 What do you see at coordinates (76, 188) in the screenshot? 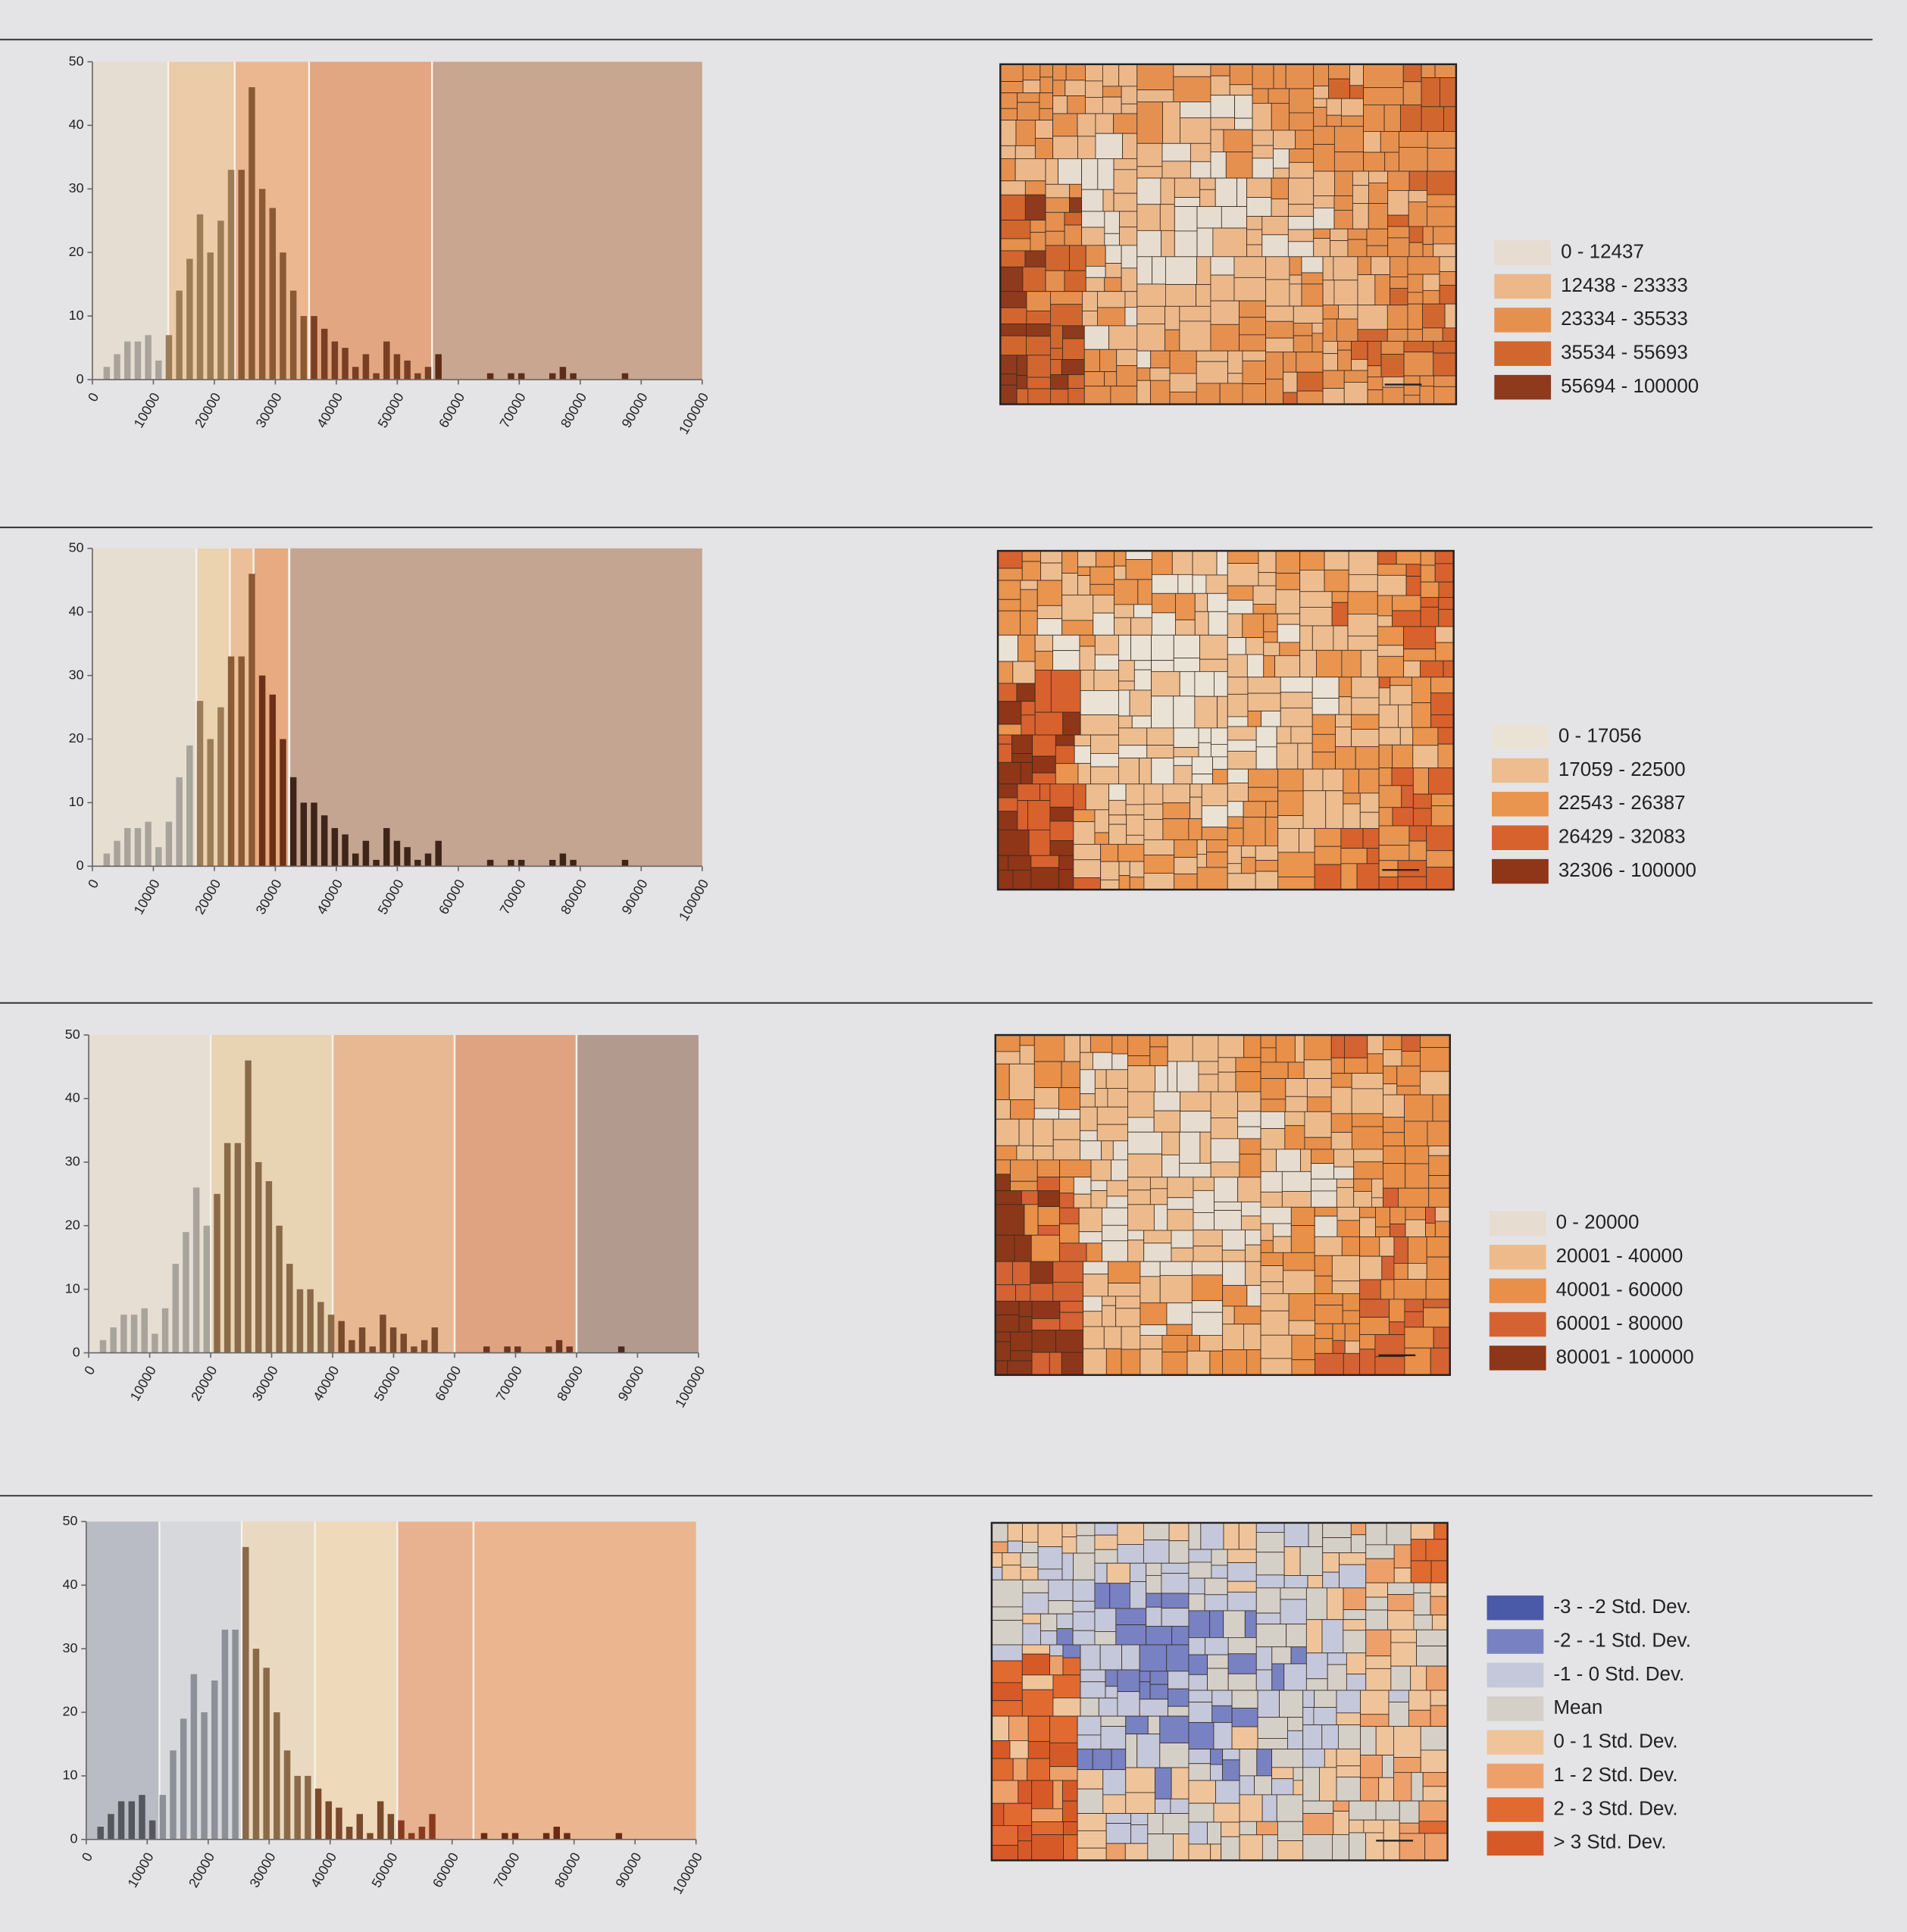
I see `y-tick-label: 30` at bounding box center [76, 188].